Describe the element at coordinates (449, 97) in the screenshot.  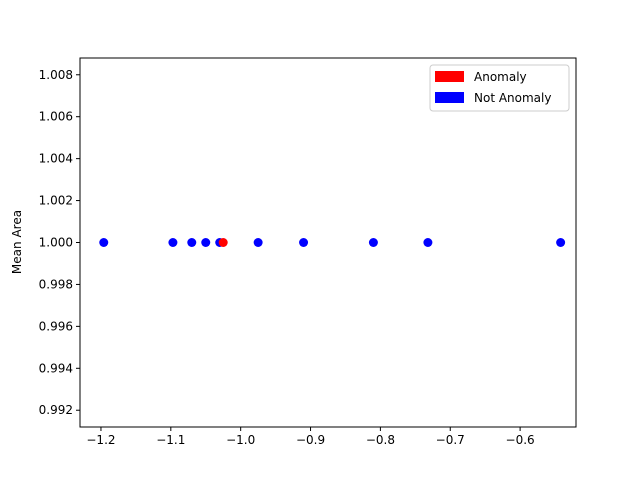
I see `legend-swatch-not-anomaly` at that location.